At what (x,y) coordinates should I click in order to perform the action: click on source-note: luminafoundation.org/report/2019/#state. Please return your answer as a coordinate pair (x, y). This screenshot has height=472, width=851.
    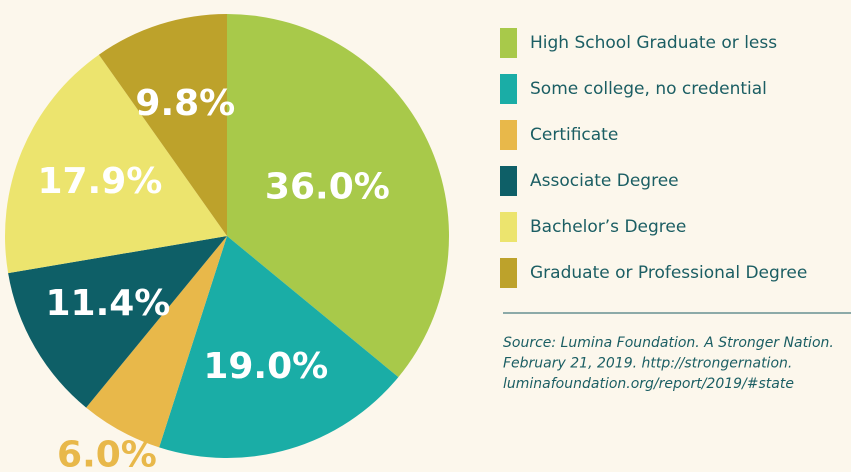
    Looking at the image, I should click on (648, 384).